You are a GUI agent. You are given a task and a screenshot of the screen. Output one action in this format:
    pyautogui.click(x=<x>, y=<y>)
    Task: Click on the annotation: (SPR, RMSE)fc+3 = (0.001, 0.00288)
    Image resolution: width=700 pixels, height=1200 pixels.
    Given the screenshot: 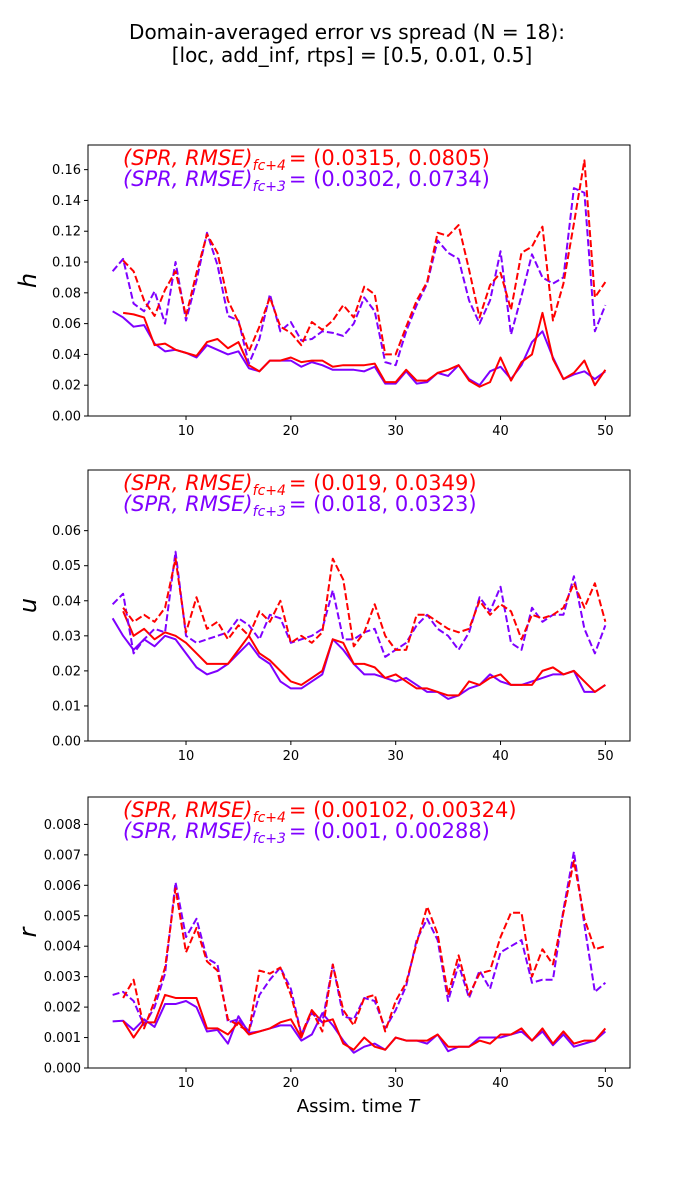 What is the action you would take?
    pyautogui.click(x=306, y=833)
    